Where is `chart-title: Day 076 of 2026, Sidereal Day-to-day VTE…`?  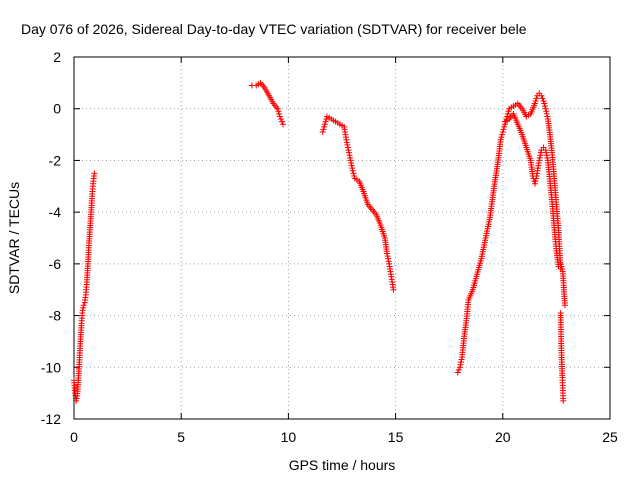
chart-title: Day 076 of 2026, Sidereal Day-to-day VTE… is located at coordinates (274, 29).